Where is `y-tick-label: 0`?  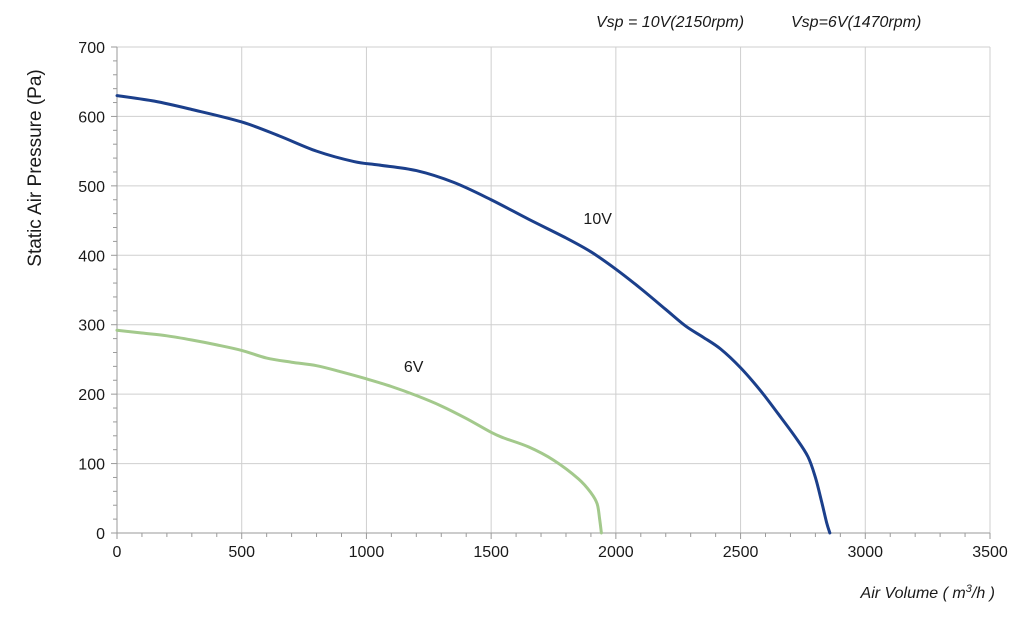 y-tick-label: 0 is located at coordinates (100, 534).